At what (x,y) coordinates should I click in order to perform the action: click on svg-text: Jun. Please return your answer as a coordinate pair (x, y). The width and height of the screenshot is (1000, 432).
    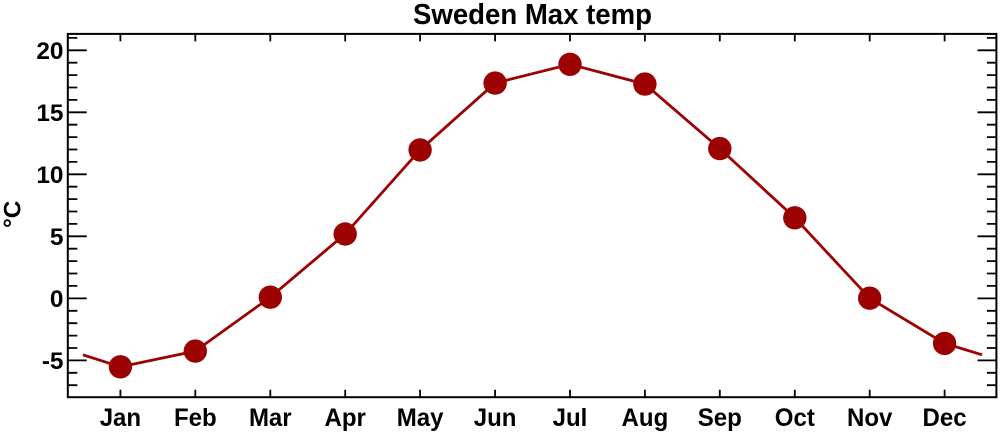
    Looking at the image, I should click on (495, 418).